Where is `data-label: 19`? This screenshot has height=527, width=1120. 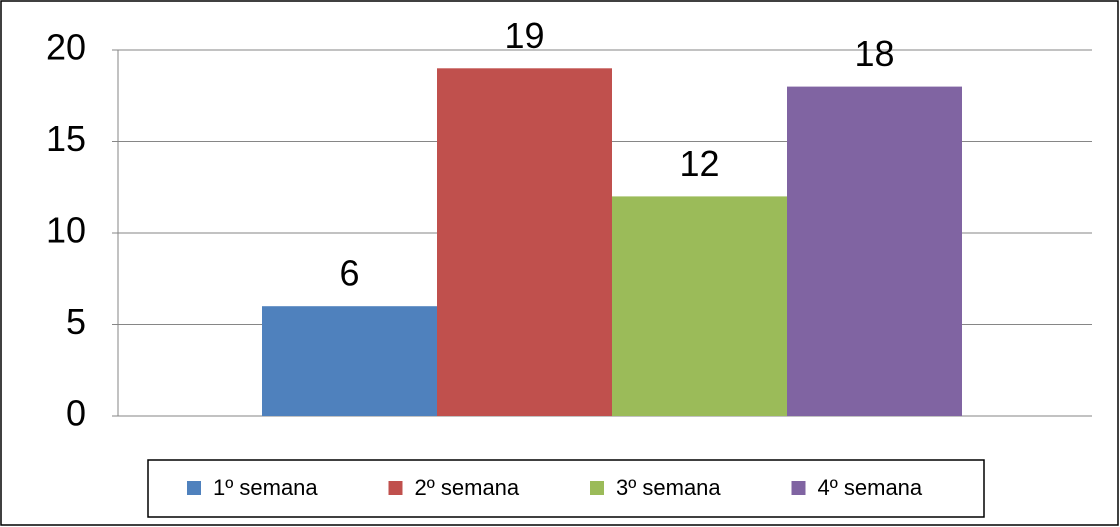
data-label: 19 is located at coordinates (524, 35).